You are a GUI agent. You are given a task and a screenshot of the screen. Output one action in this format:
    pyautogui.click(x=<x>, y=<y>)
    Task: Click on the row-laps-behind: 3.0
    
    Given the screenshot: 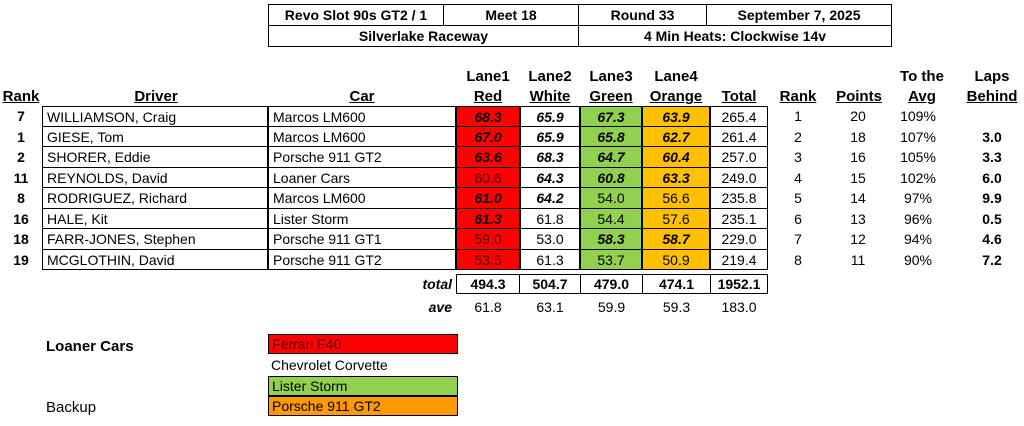 What is the action you would take?
    pyautogui.click(x=992, y=136)
    